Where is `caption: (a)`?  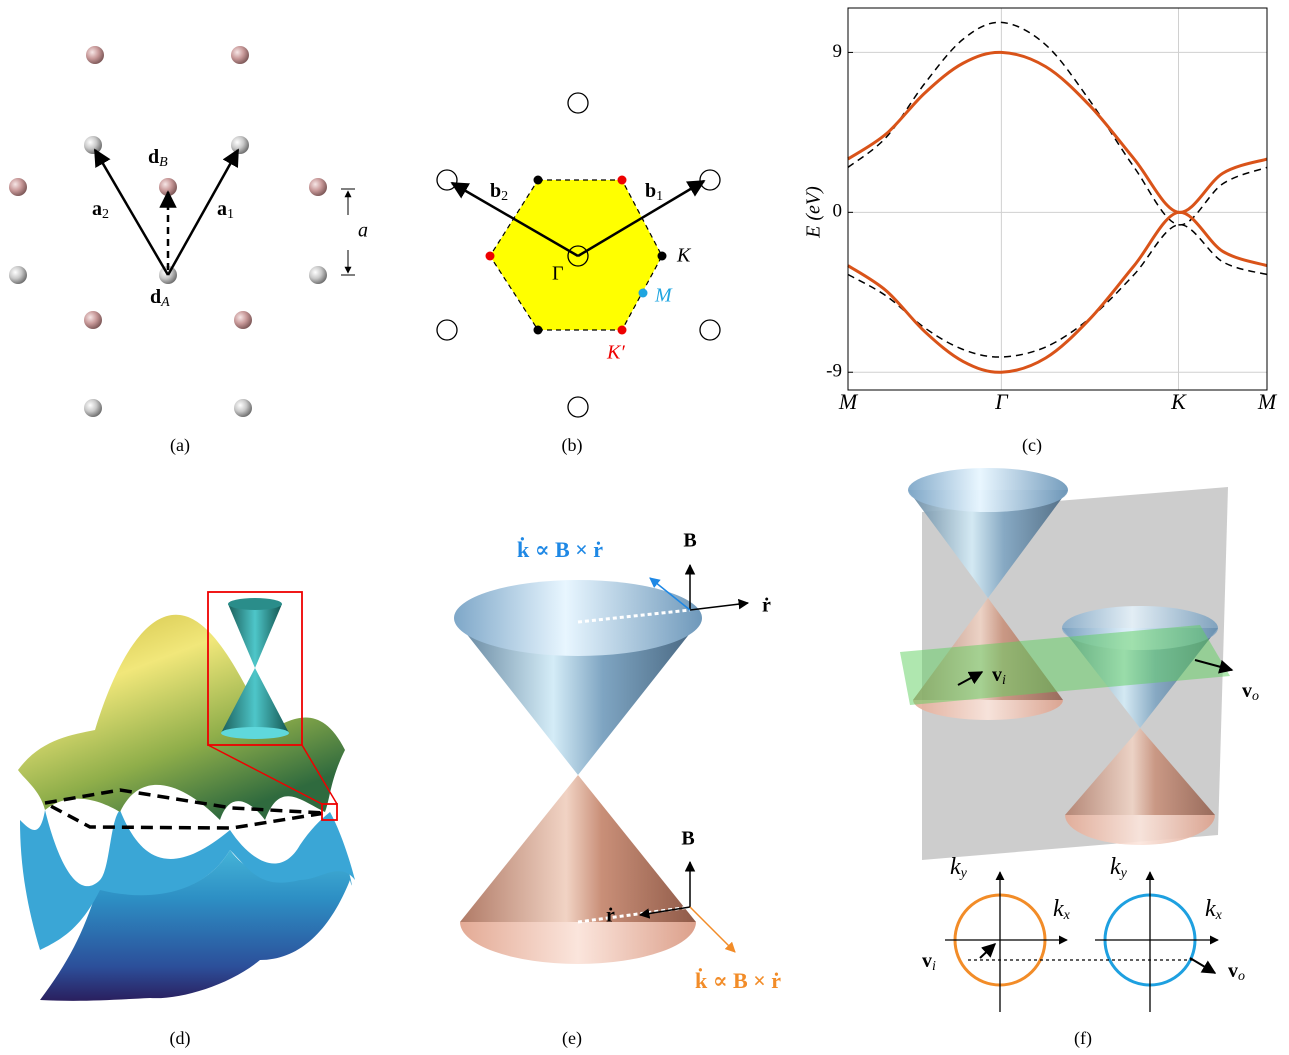 caption: (a) is located at coordinates (180, 445).